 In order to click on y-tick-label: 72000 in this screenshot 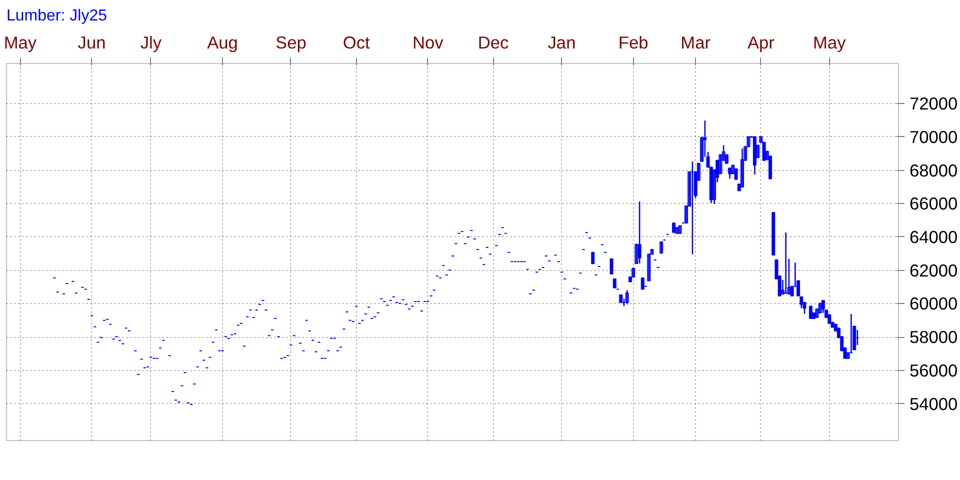, I will do `click(934, 104)`.